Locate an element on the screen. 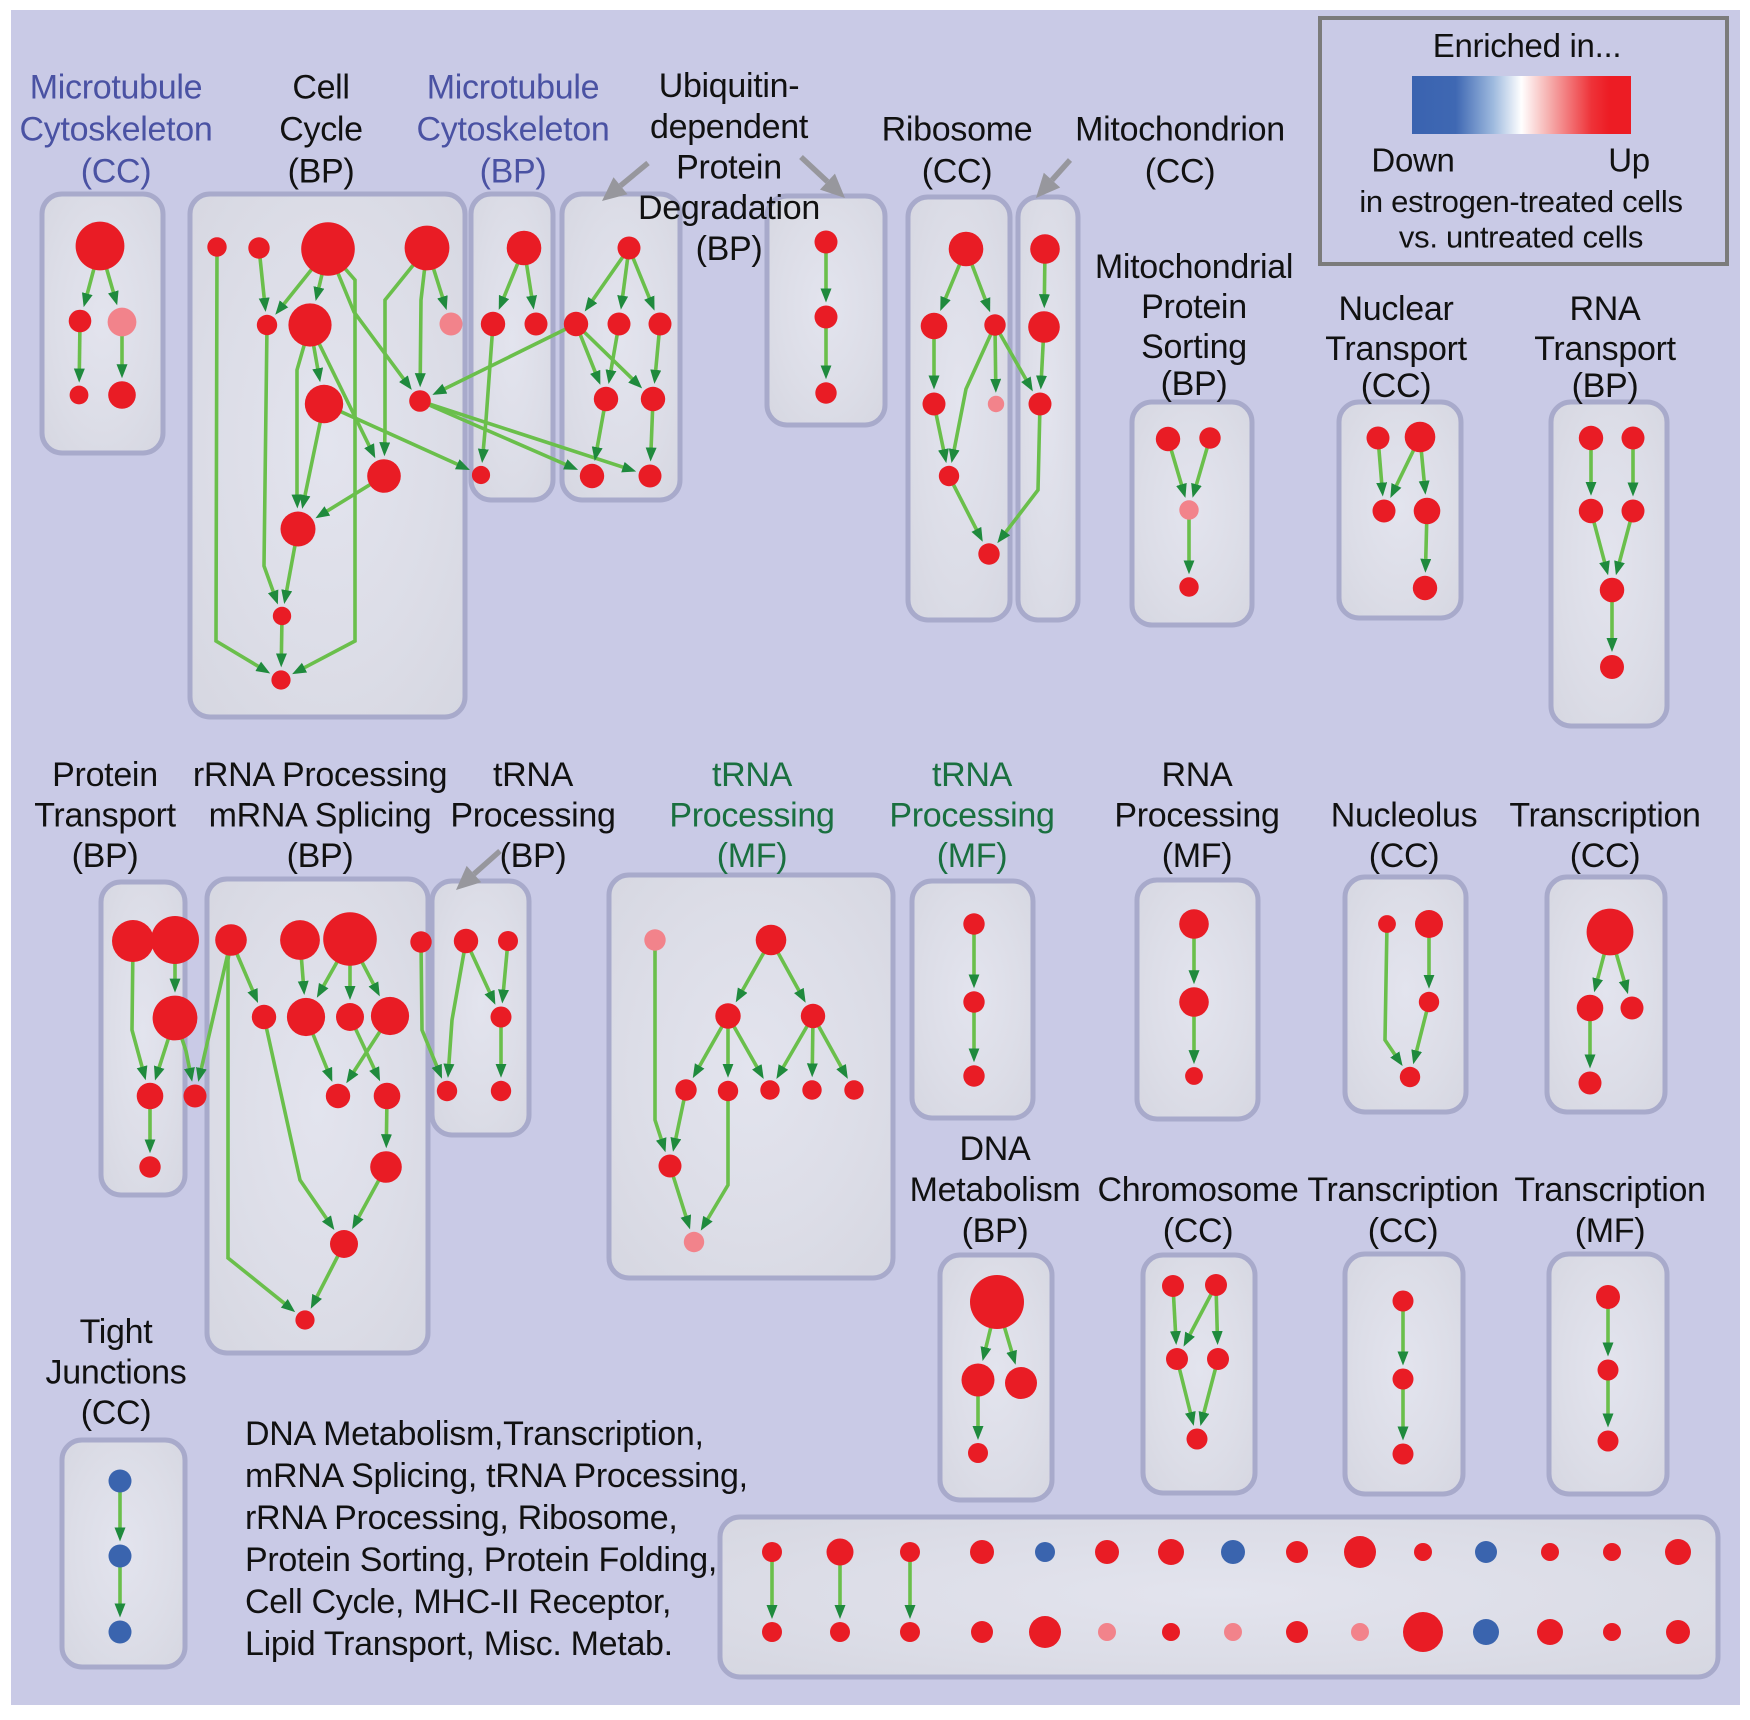 This screenshot has width=1750, height=1720. svg-text: vs. untreated cells is located at coordinates (1521, 237).